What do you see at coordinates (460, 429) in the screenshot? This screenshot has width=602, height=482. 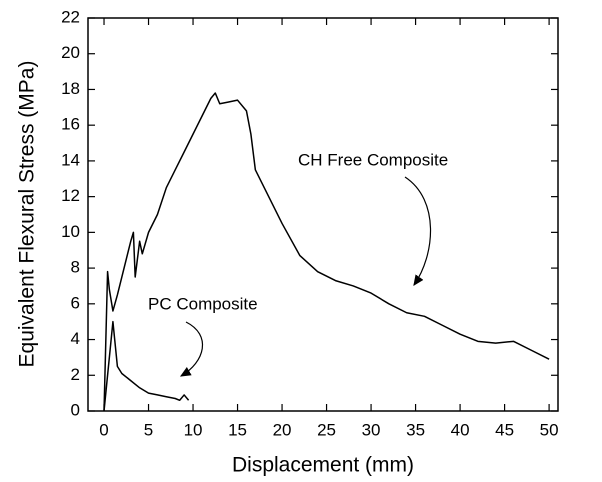 I see `x-tick-label: 40` at bounding box center [460, 429].